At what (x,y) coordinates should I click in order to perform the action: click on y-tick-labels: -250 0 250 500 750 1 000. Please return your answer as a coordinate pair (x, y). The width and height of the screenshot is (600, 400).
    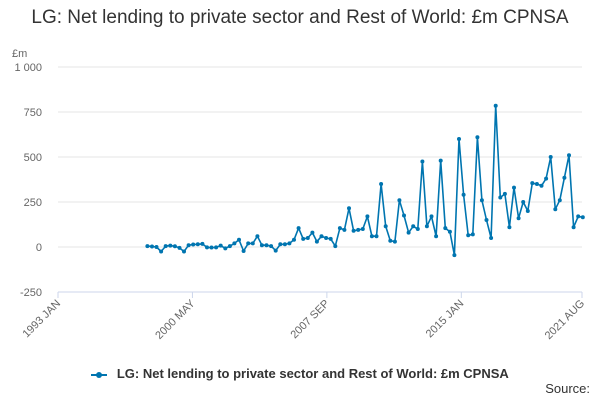
    Looking at the image, I should click on (28, 180).